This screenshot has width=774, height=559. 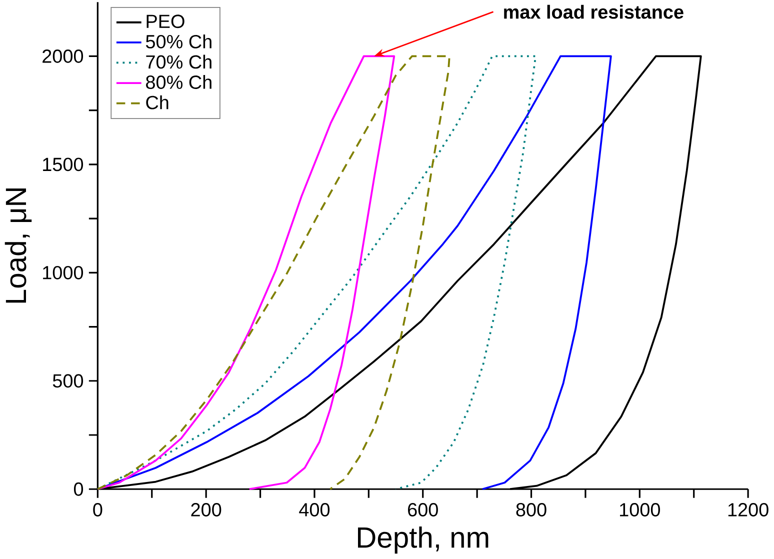 I want to click on legend-label: PEO, so click(x=165, y=21).